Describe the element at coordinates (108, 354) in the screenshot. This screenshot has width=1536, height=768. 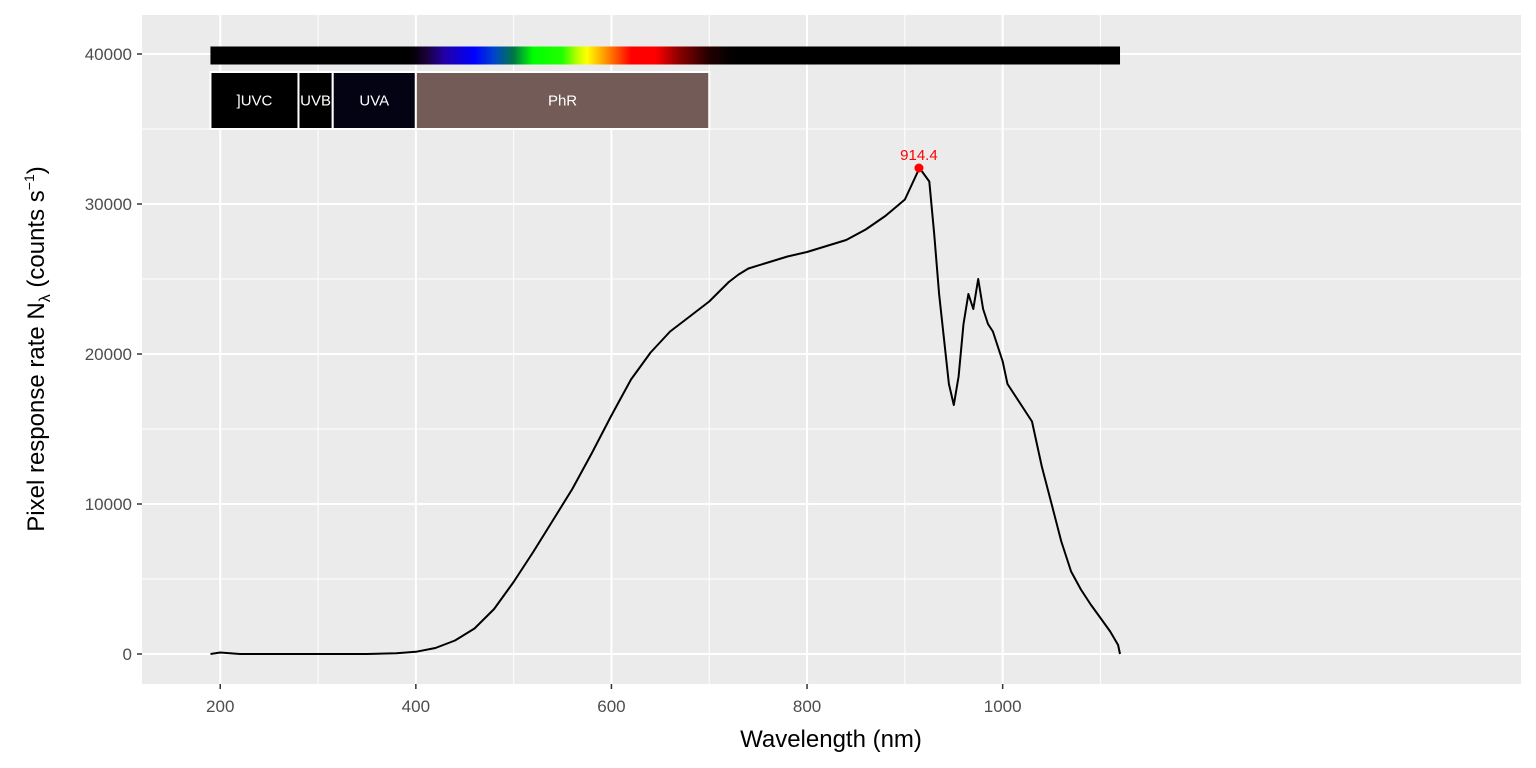
I see `y-tick-label: 20000` at that location.